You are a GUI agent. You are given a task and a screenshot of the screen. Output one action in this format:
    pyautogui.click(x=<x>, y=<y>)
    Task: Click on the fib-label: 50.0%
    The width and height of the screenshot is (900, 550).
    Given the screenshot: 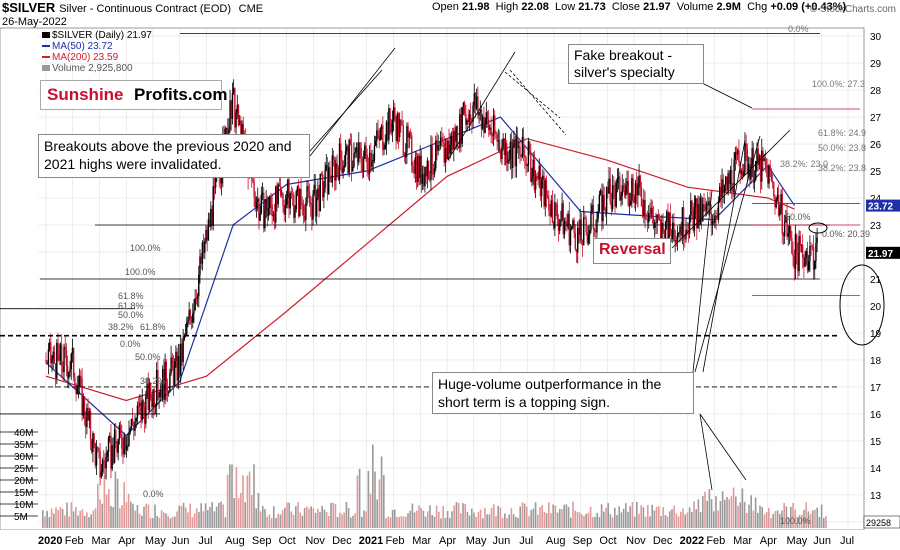 What is the action you would take?
    pyautogui.click(x=798, y=217)
    